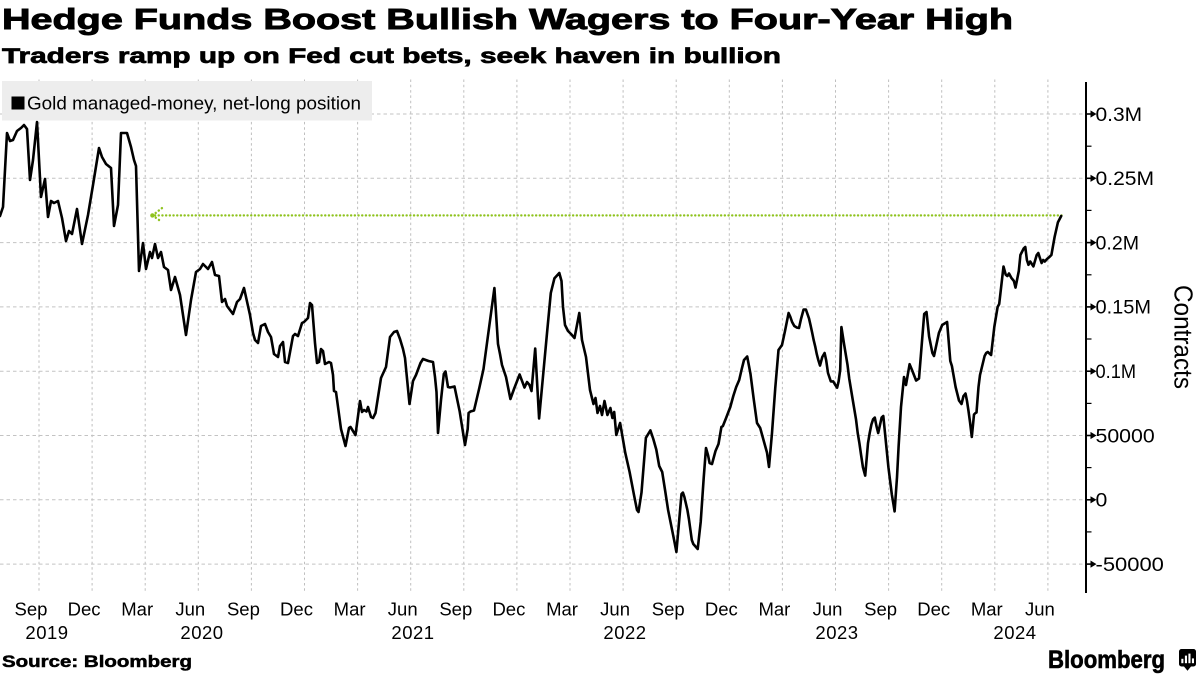  Describe the element at coordinates (97, 662) in the screenshot. I see `svg-text: Source: Bloomberg` at that location.